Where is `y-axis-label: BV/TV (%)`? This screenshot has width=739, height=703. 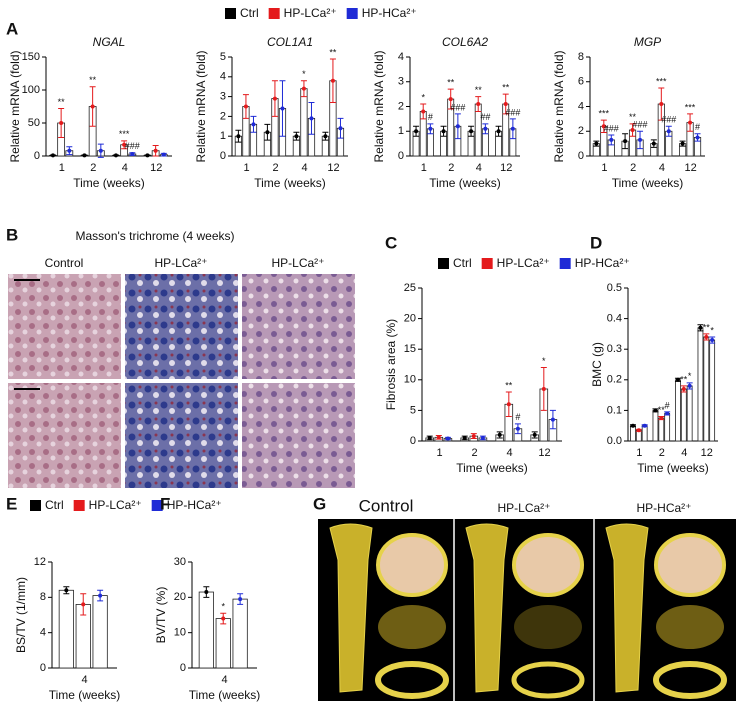
y-axis-label: BV/TV (%) is located at coordinates (161, 615).